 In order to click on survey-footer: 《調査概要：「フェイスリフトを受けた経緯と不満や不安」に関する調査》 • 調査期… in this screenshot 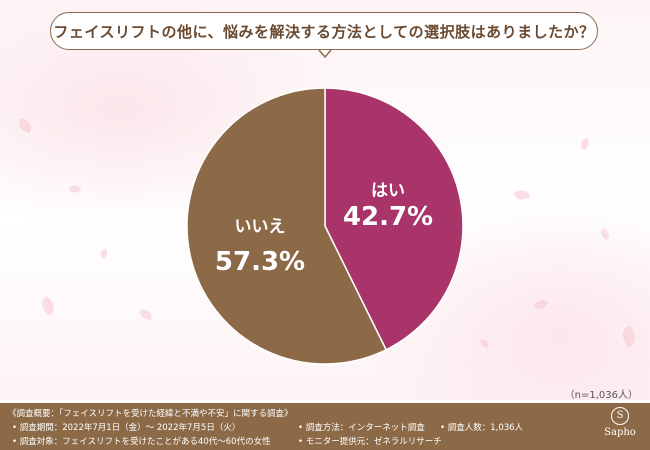, I will do `click(325, 426)`.